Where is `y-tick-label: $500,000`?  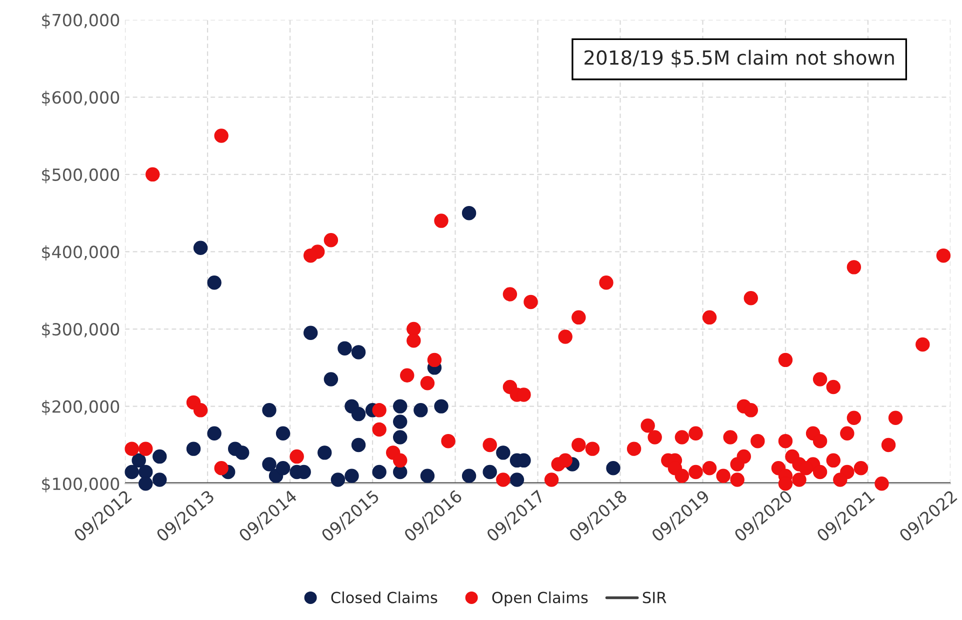 y-tick-label: $500,000 is located at coordinates (81, 176).